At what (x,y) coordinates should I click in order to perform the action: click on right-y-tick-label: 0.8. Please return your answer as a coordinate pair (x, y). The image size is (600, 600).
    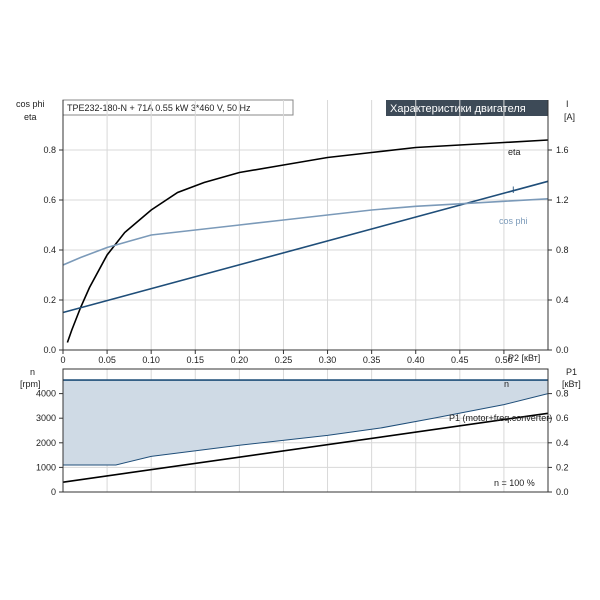
    Looking at the image, I should click on (562, 250).